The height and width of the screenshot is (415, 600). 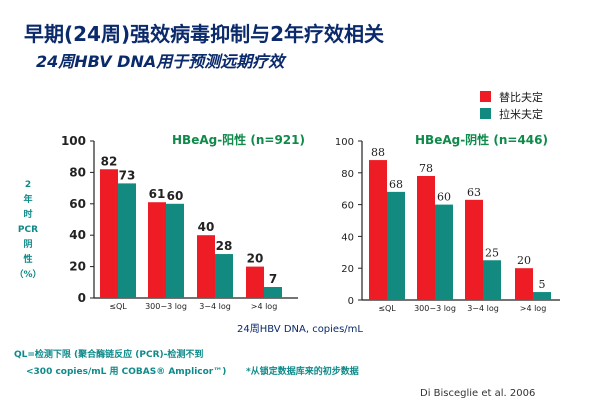 I want to click on y-axis-label: 2 年 时 PCR 阴 性 （%）, so click(x=28, y=230).